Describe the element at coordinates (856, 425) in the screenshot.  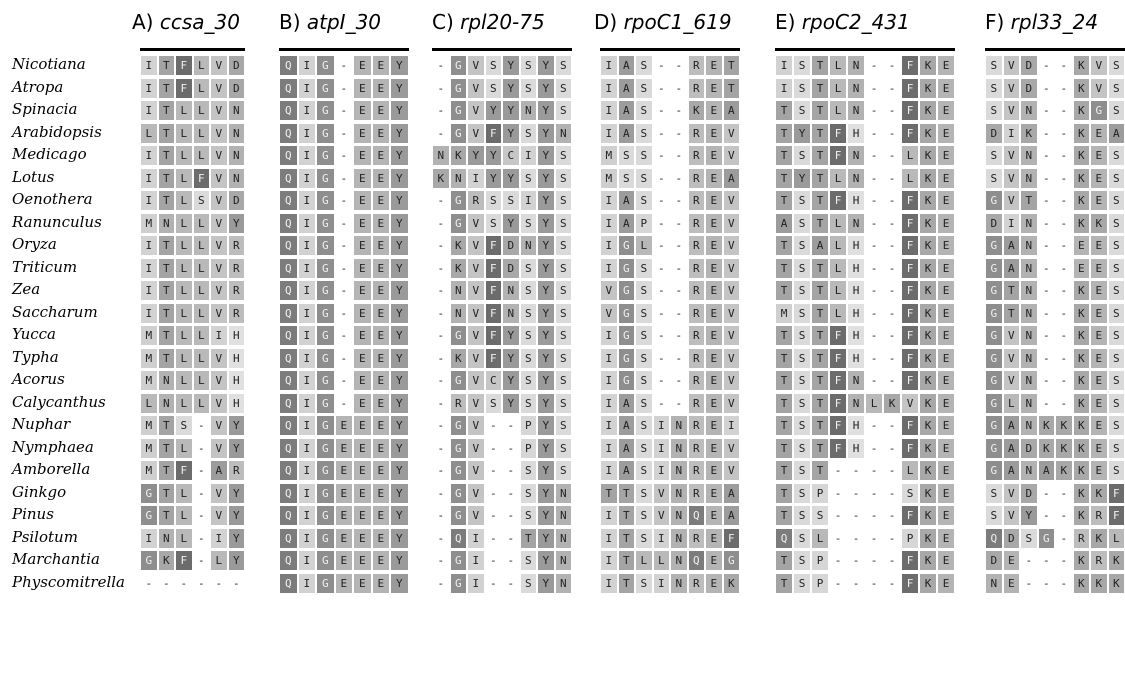
I see `alignment-cell: H` at that location.